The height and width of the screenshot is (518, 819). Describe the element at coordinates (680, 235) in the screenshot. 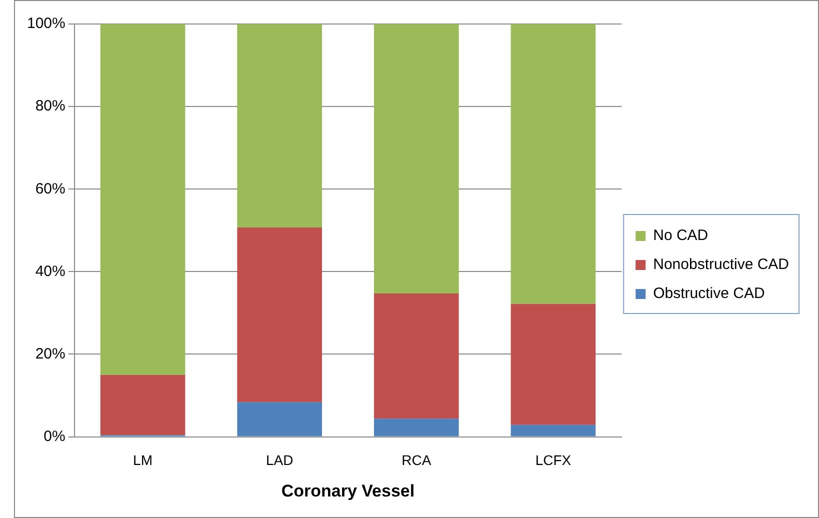

I see `legend-label: No CAD` at that location.